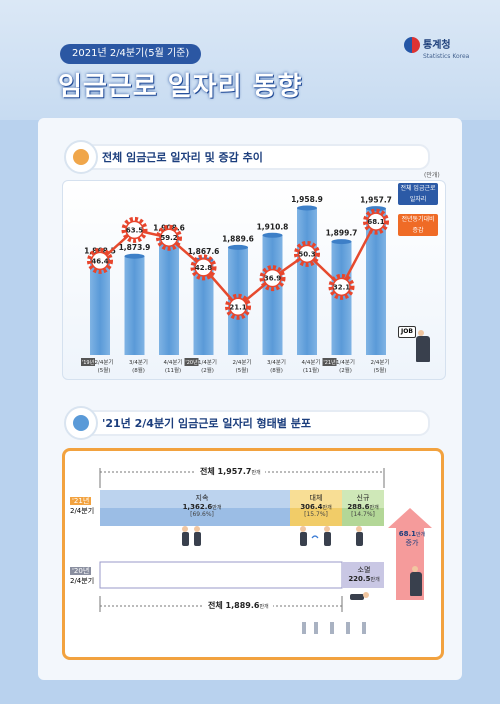  Describe the element at coordinates (100, 250) in the screenshot. I see `bar-label-0: 1,868.5` at that location.